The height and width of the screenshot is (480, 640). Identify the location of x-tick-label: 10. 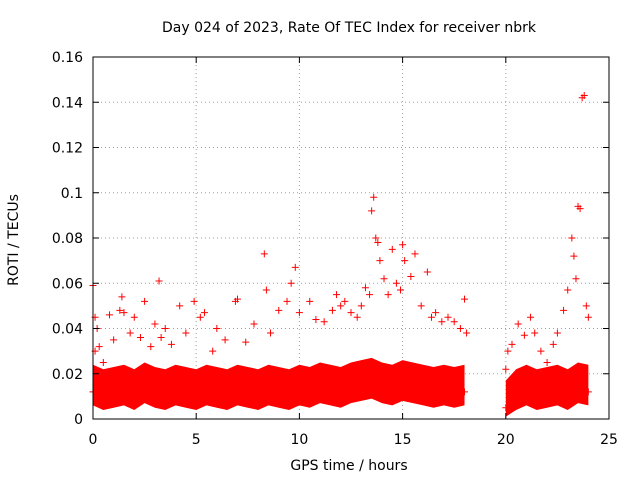
(299, 440).